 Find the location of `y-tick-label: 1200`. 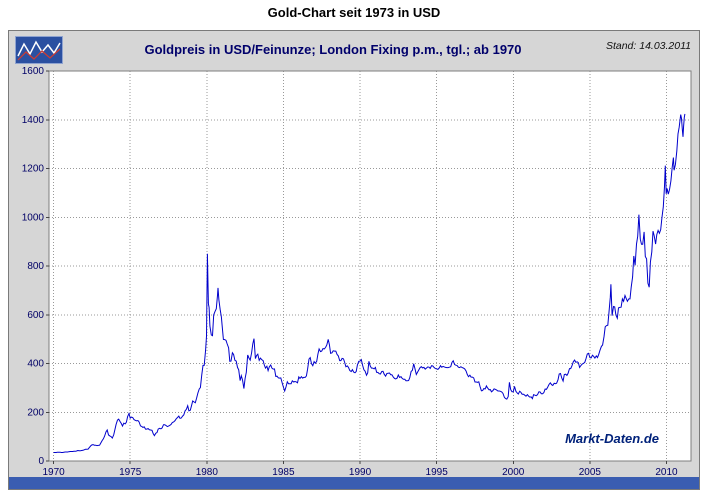

y-tick-label: 1200 is located at coordinates (33, 169).